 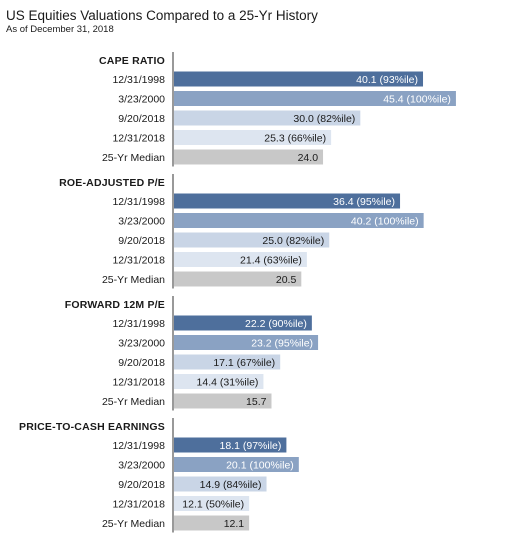 What do you see at coordinates (60, 29) in the screenshot?
I see `chart-subtitle: As of December 31, 2018` at bounding box center [60, 29].